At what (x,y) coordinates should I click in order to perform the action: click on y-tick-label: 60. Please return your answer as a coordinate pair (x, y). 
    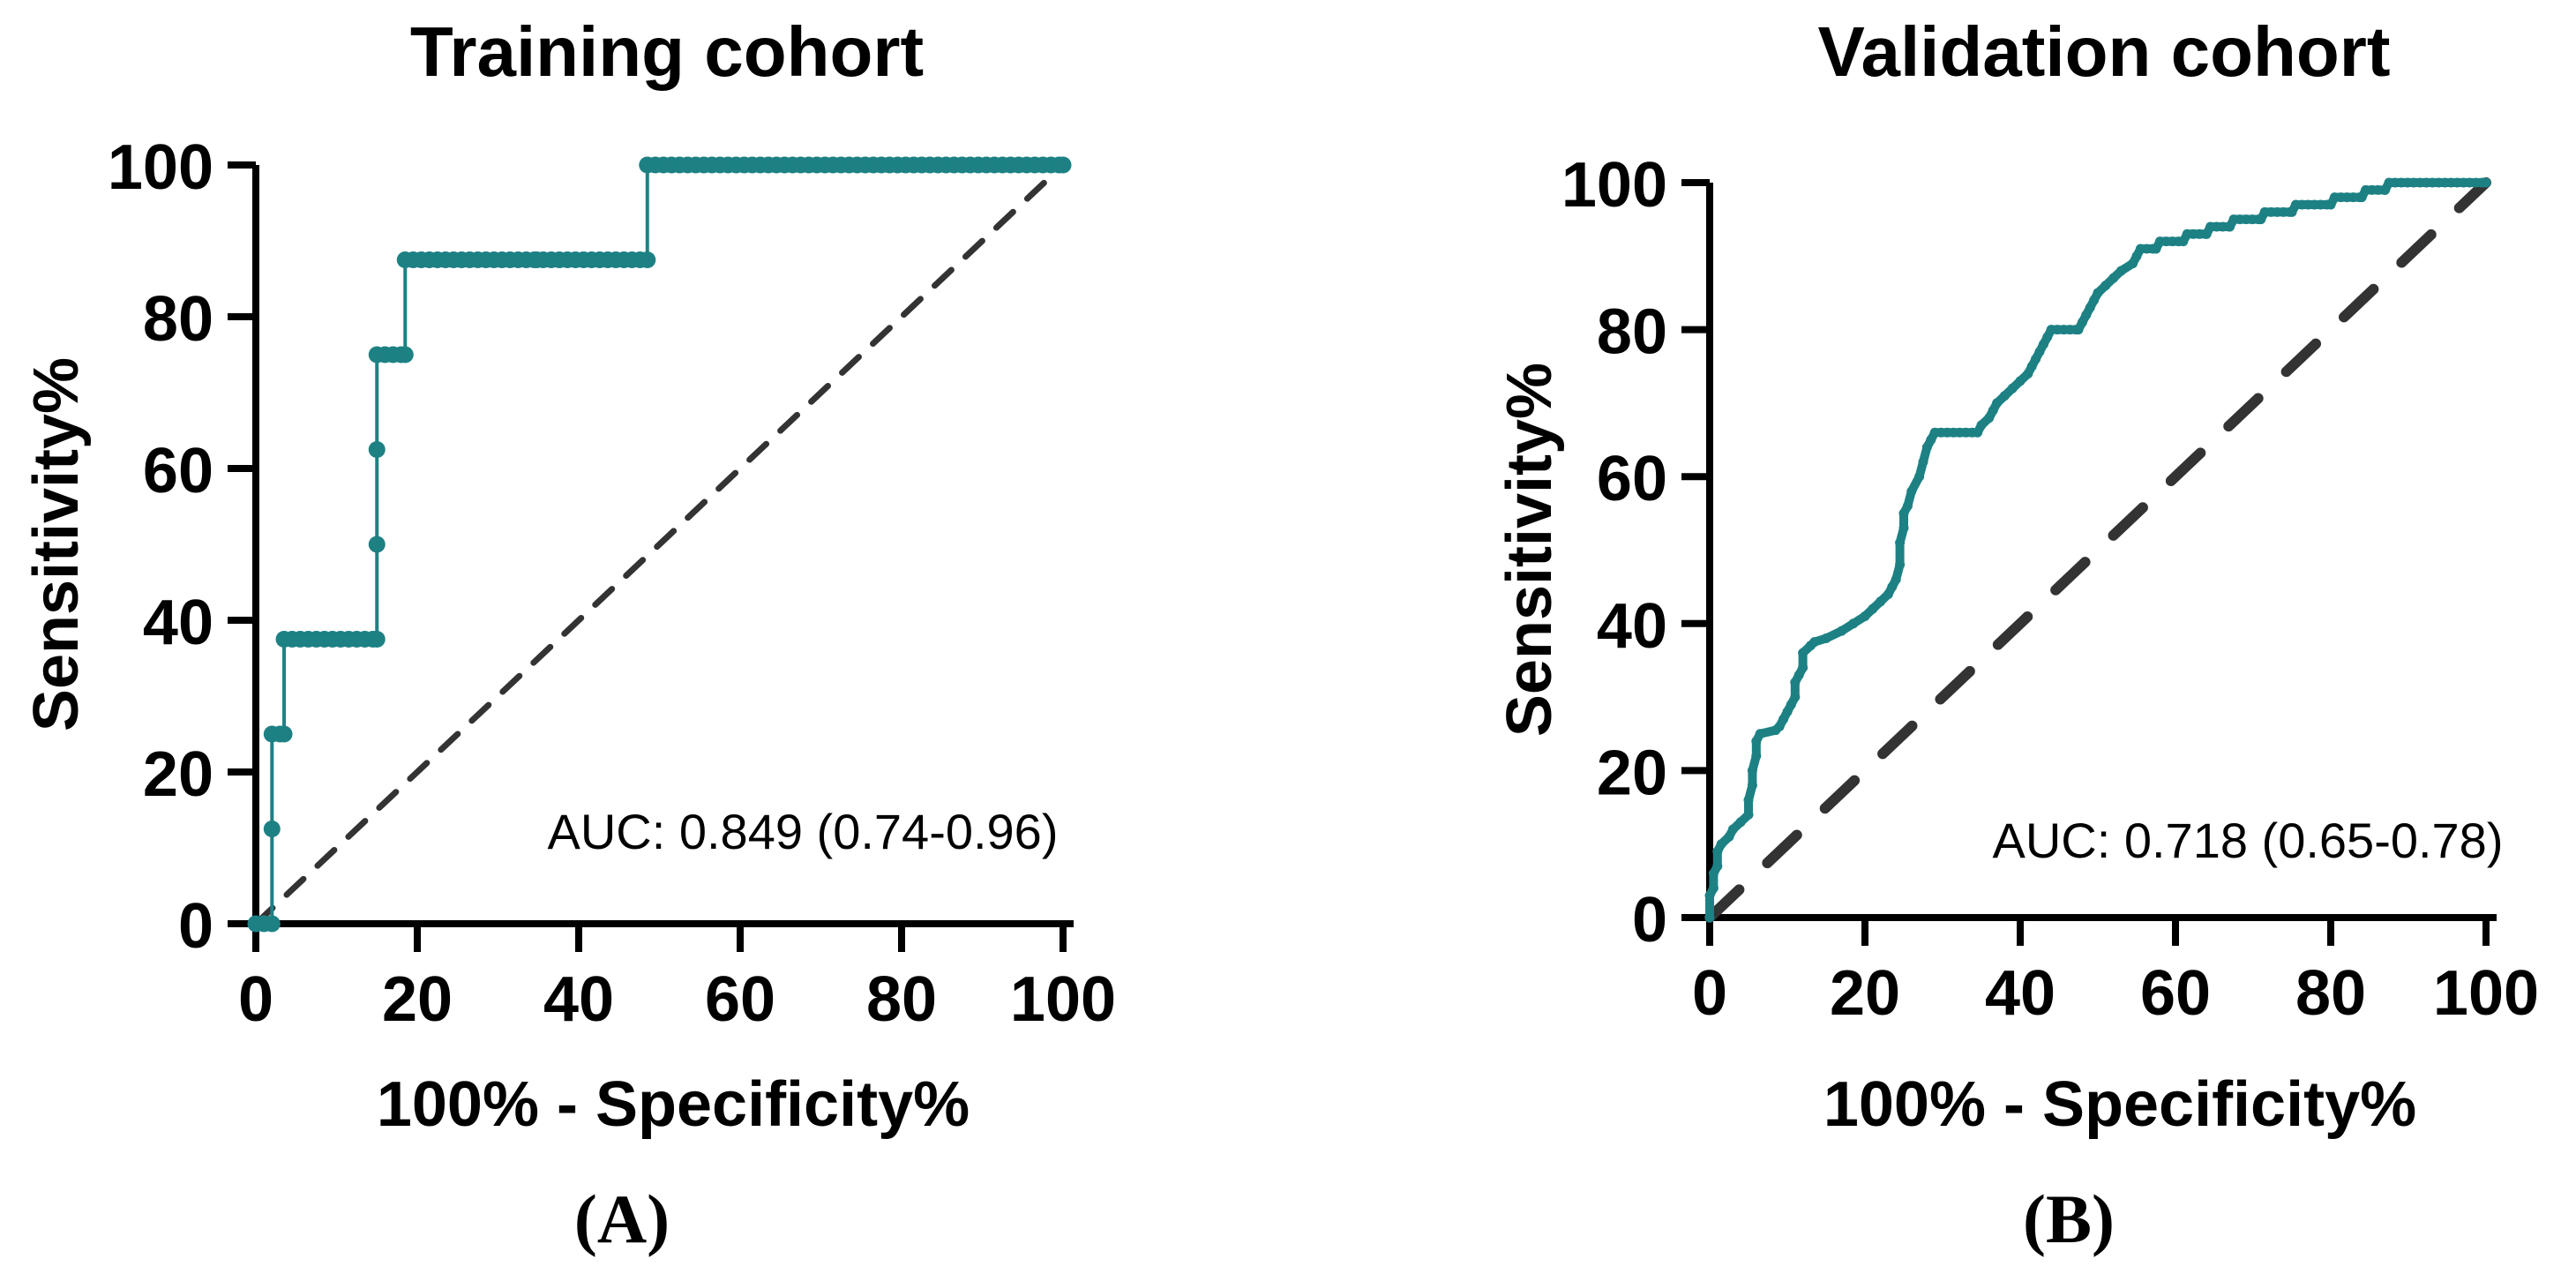
    Looking at the image, I should click on (178, 471).